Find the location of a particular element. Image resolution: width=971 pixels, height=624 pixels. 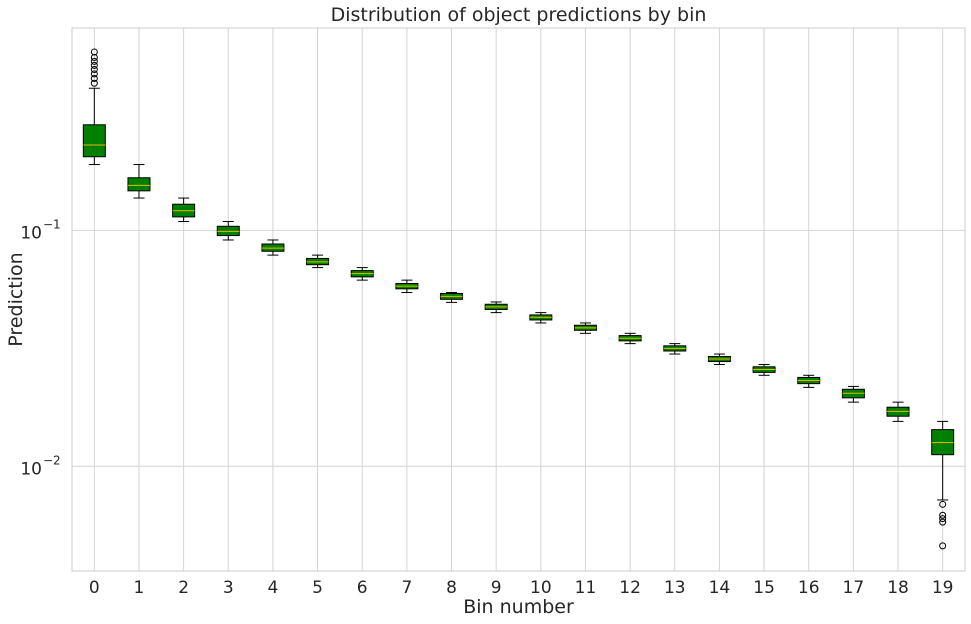

x-tick-label: 7 is located at coordinates (406, 588).